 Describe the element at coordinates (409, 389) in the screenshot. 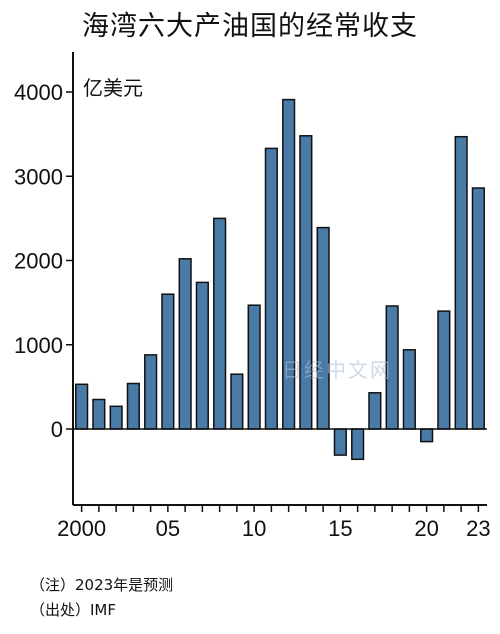

I see `bar-2019` at that location.